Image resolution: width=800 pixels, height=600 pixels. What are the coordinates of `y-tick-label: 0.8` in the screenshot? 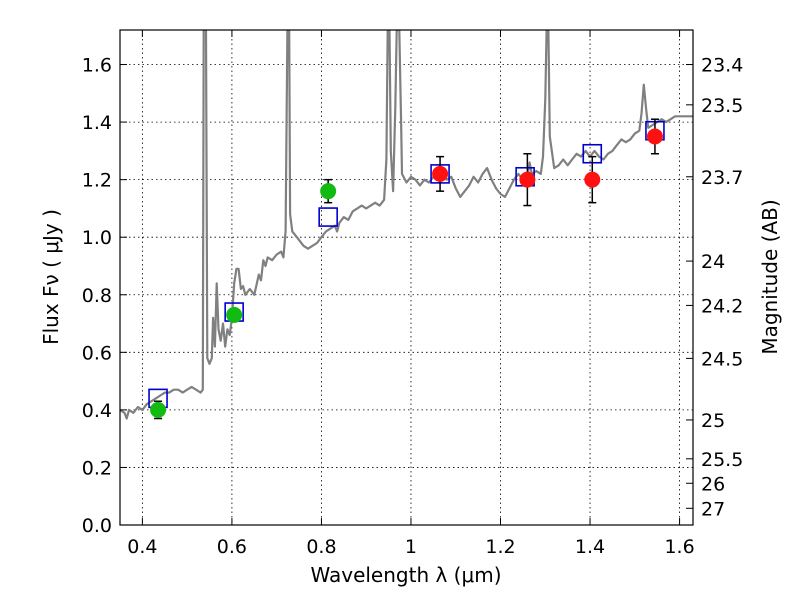 It's located at (97, 296).